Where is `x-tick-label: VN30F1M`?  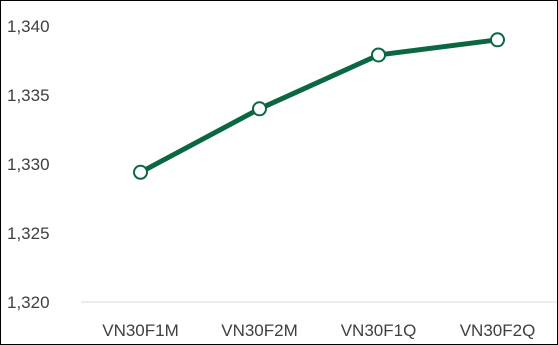
x-tick-label: VN30F1M is located at coordinates (140, 330).